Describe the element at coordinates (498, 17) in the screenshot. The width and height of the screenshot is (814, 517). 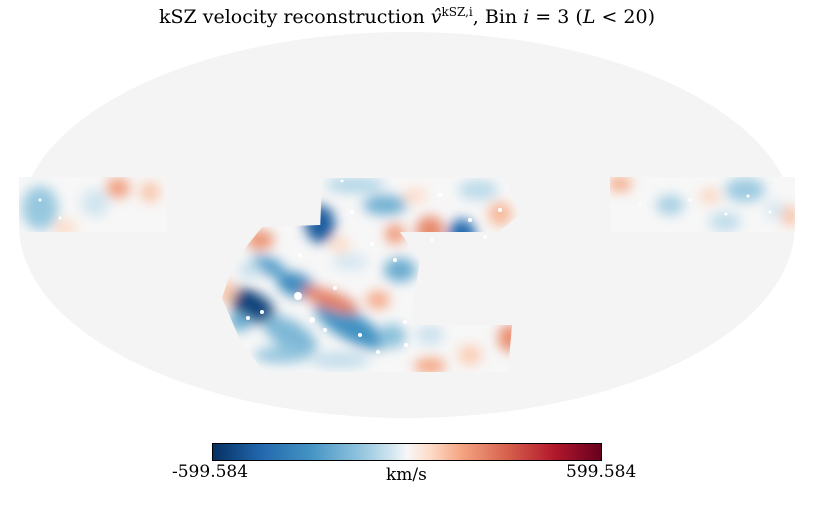
I see `title-bin-text: , Bin` at that location.